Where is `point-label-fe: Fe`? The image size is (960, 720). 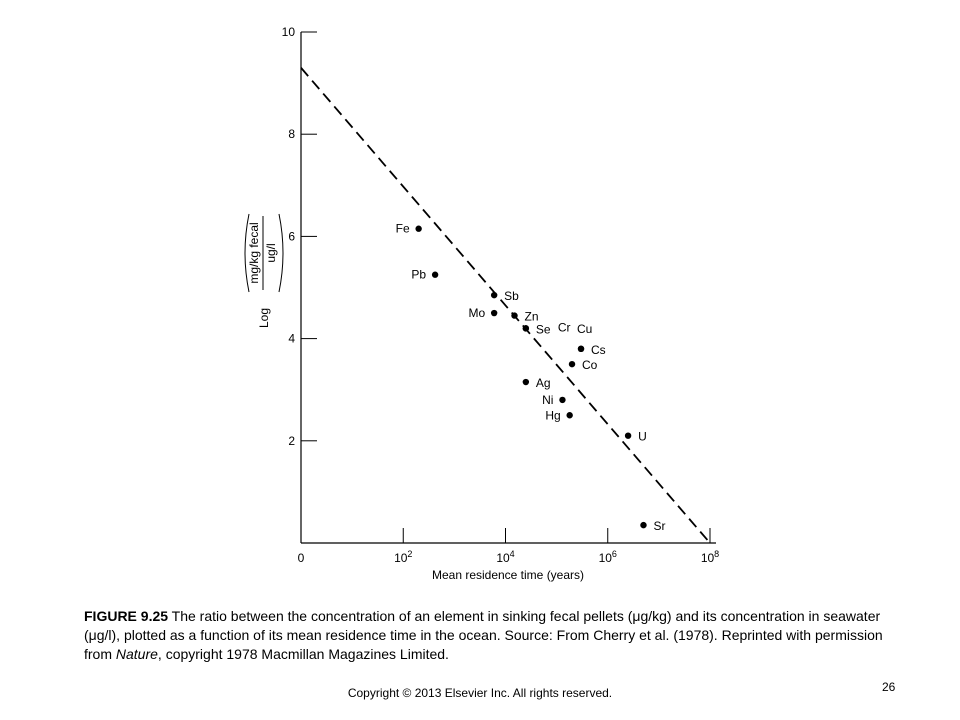 point-label-fe: Fe is located at coordinates (403, 229).